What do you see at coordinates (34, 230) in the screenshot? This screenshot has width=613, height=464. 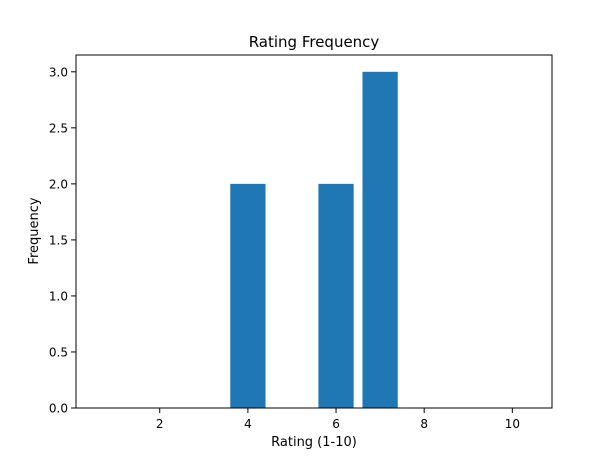 I see `y-axis-label: Frequency` at bounding box center [34, 230].